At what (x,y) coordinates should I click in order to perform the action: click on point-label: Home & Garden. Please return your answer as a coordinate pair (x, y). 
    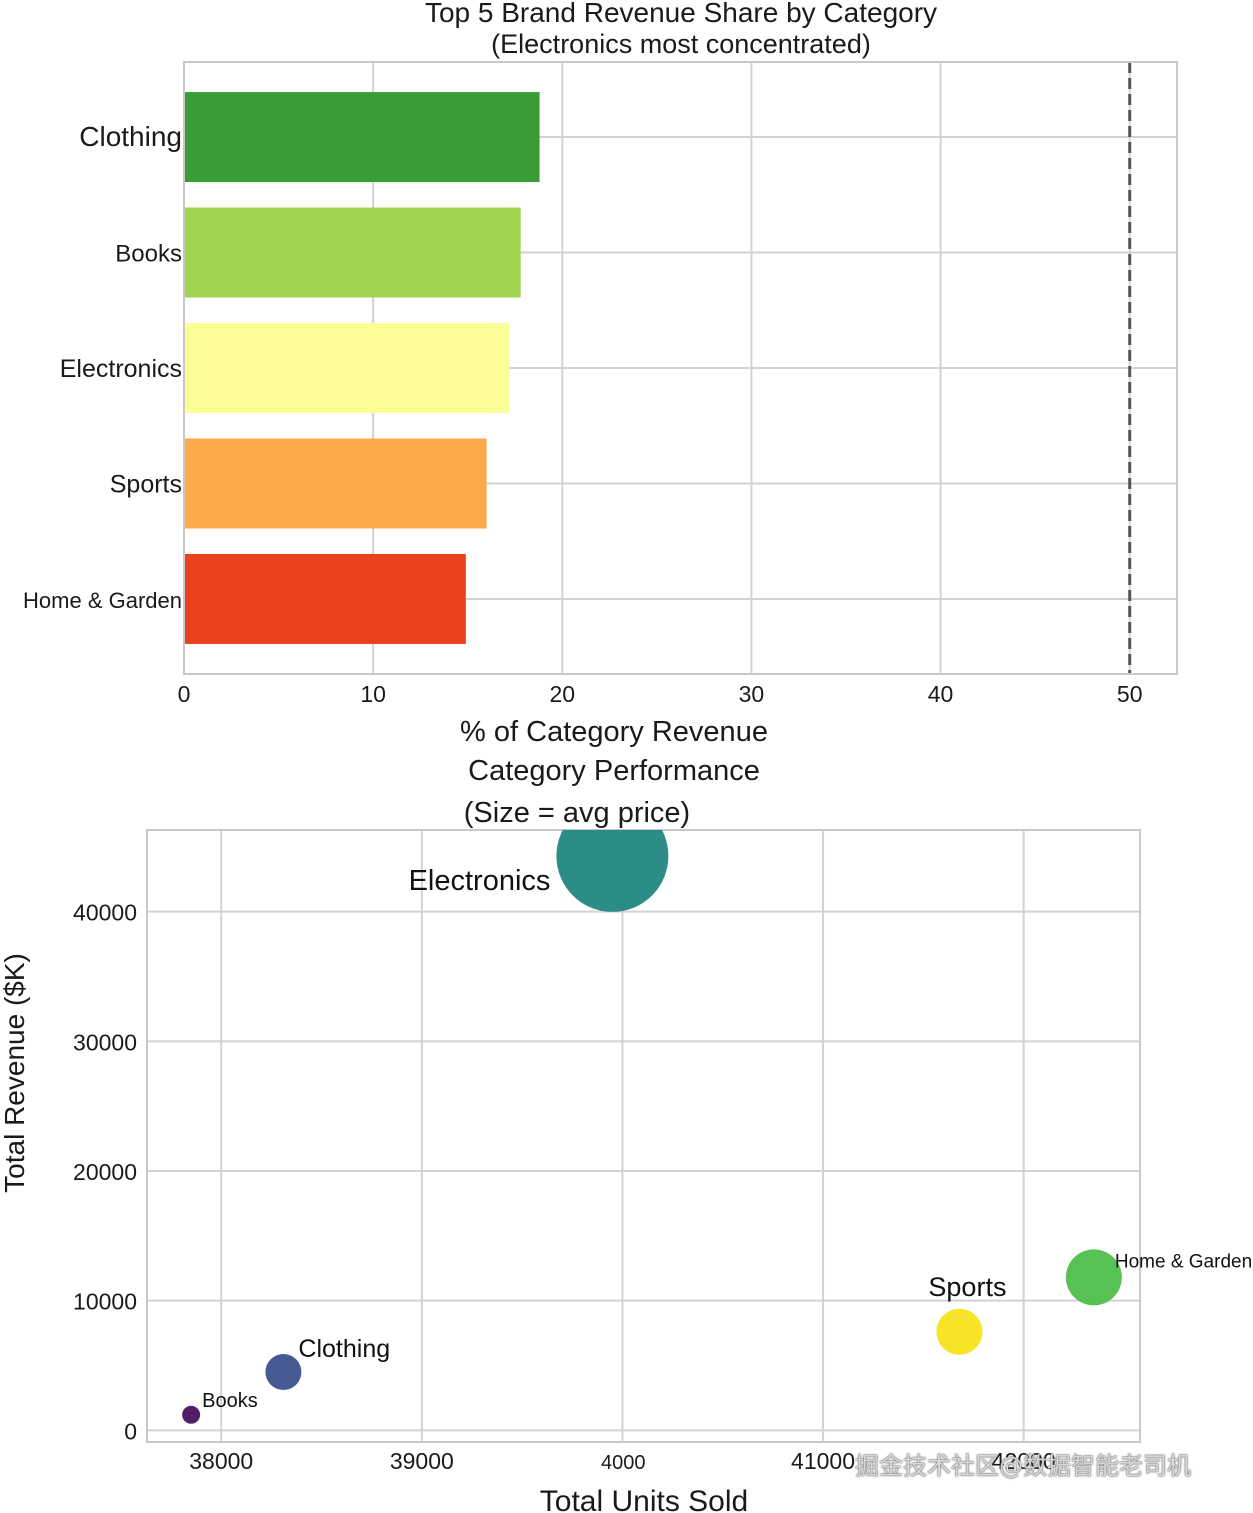
    Looking at the image, I should click on (1183, 1261).